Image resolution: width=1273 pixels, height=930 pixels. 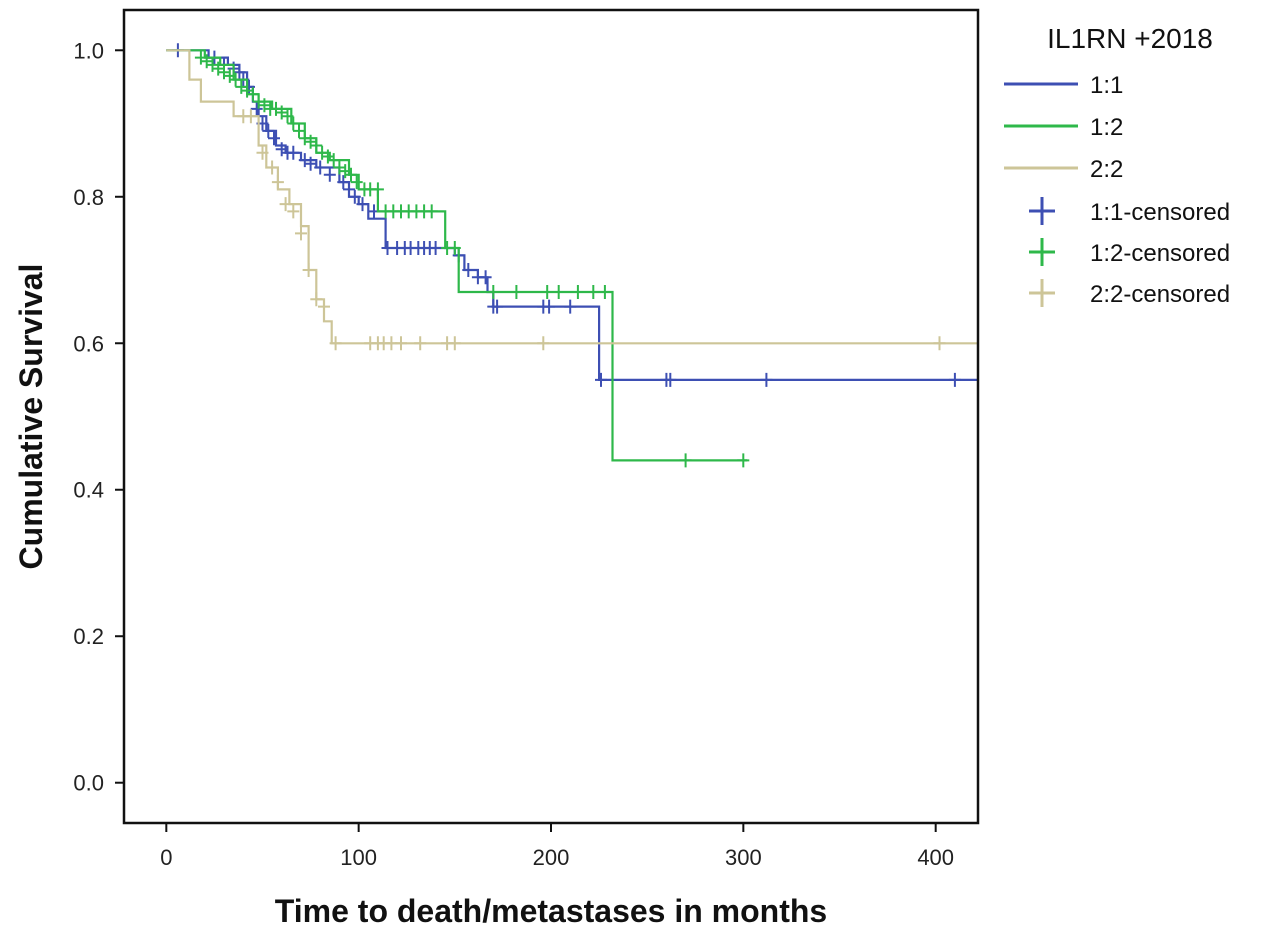 What do you see at coordinates (1160, 212) in the screenshot?
I see `legend-label: 1:1-censored` at bounding box center [1160, 212].